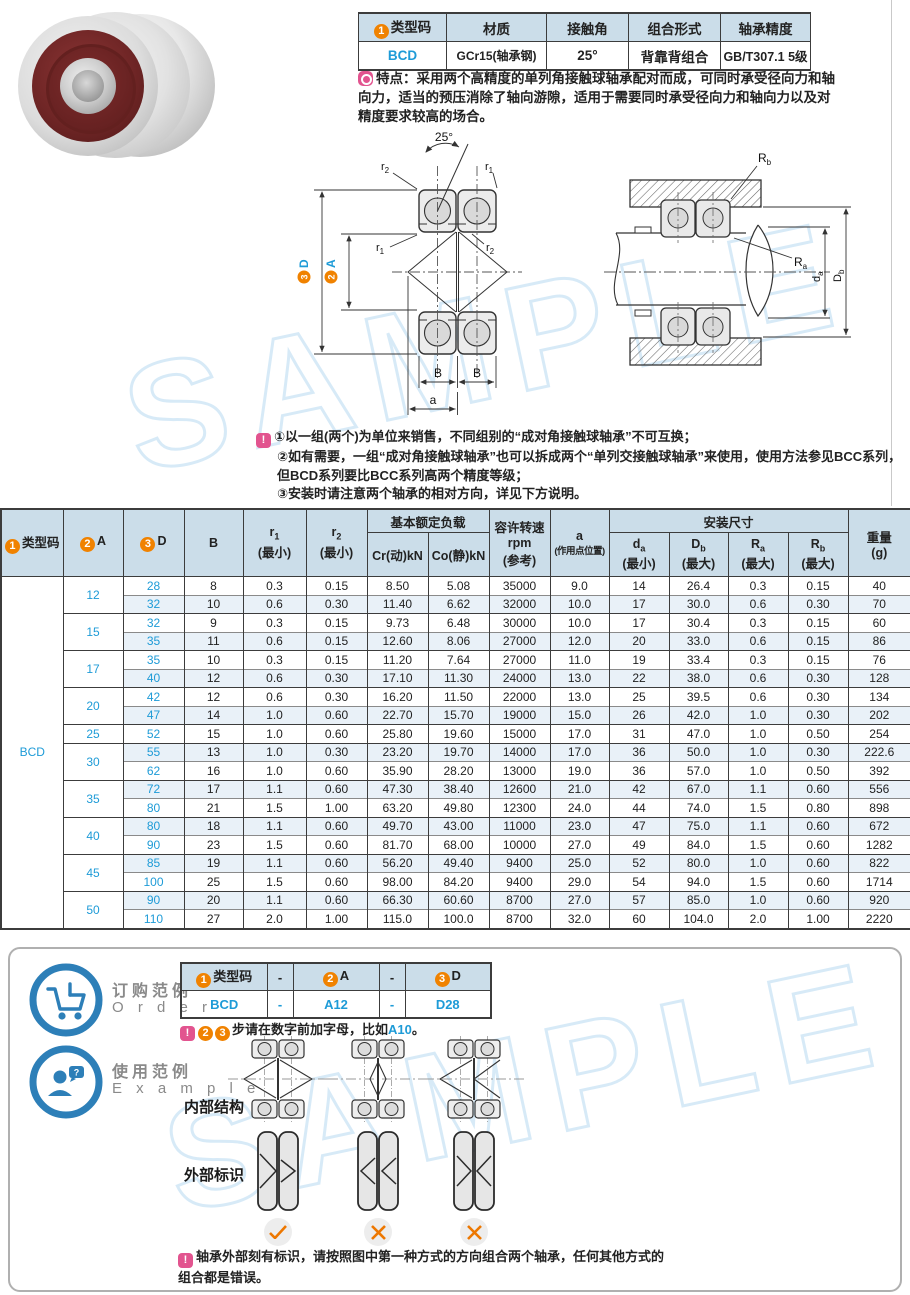  Describe the element at coordinates (396, 78) in the screenshot. I see `feature-label: 特点：` at that location.